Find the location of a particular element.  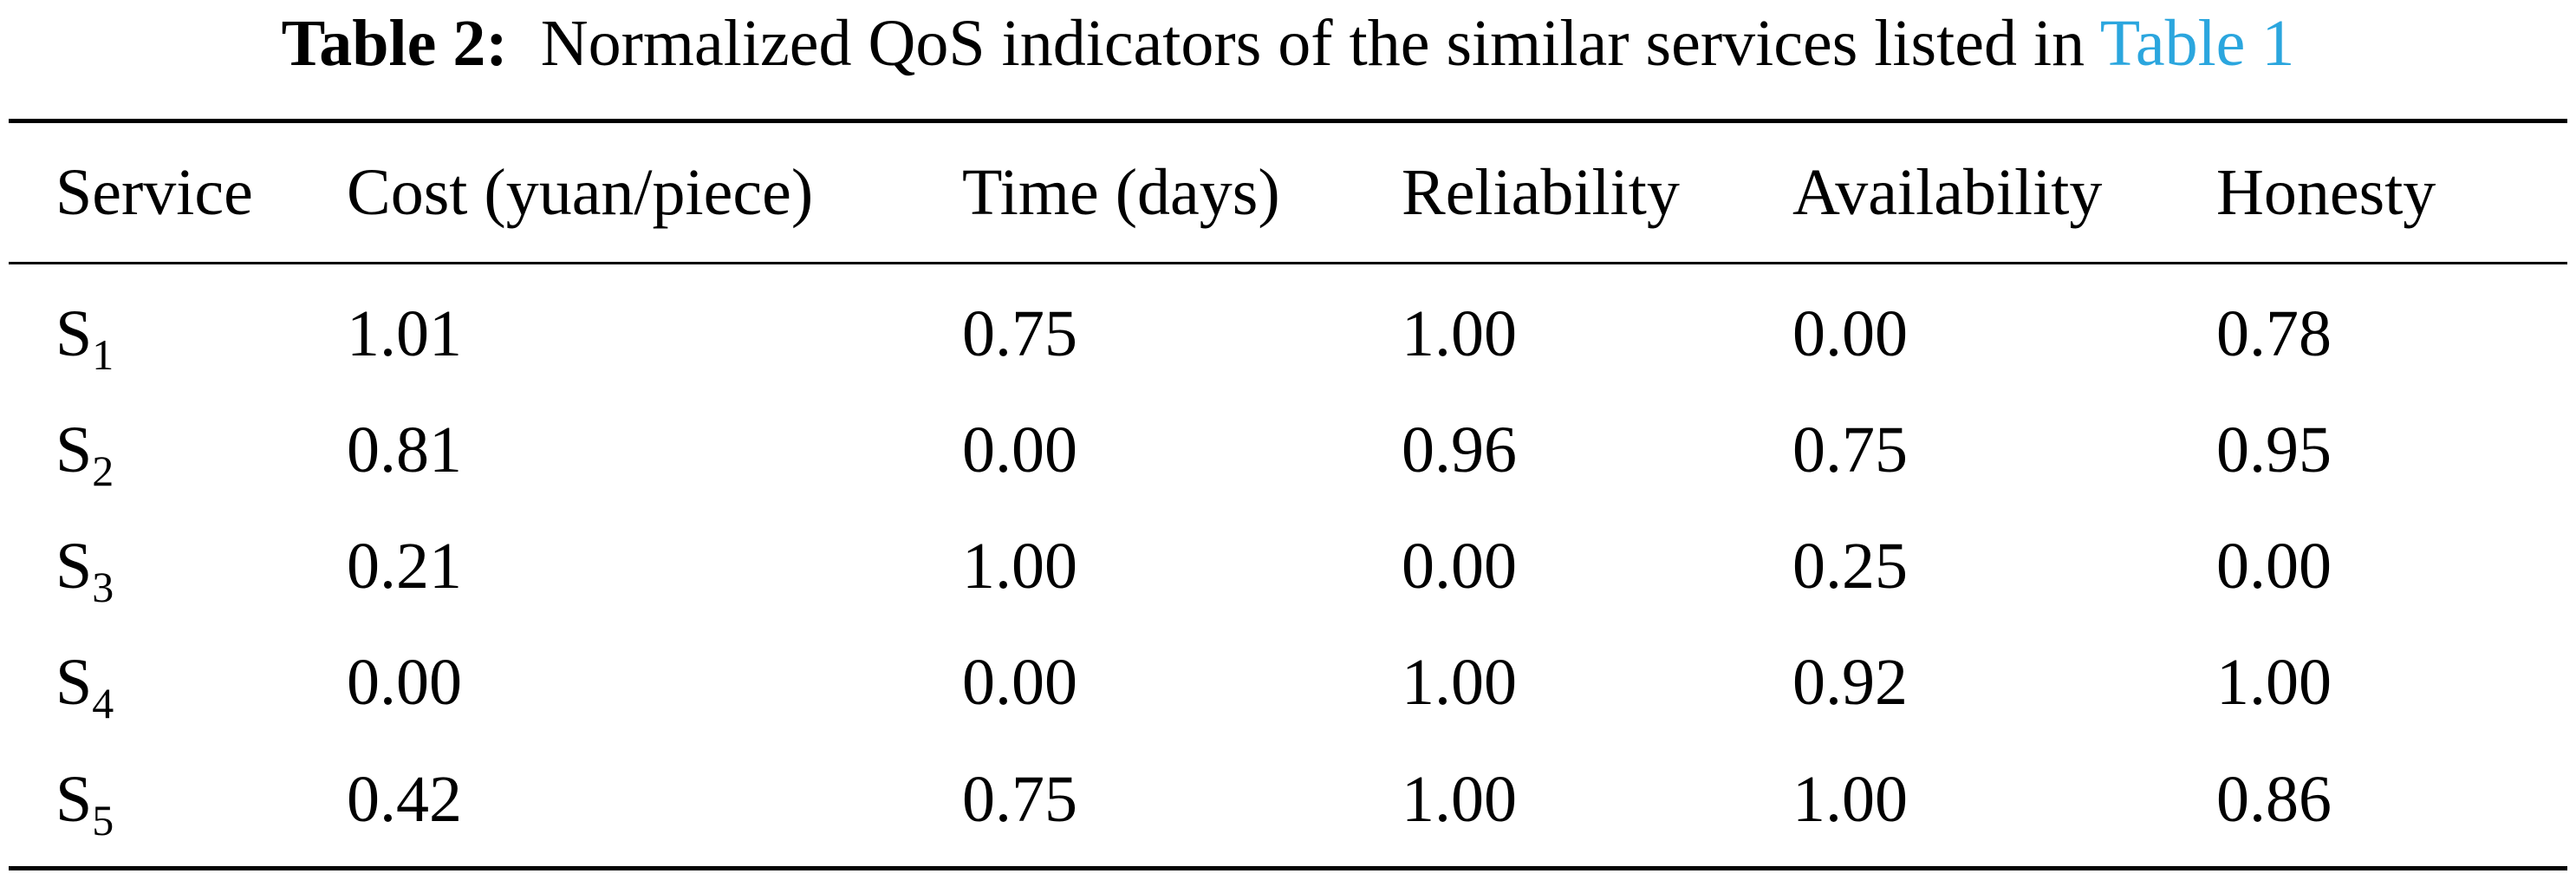

reliability-cell: 0.96 is located at coordinates (1459, 450).